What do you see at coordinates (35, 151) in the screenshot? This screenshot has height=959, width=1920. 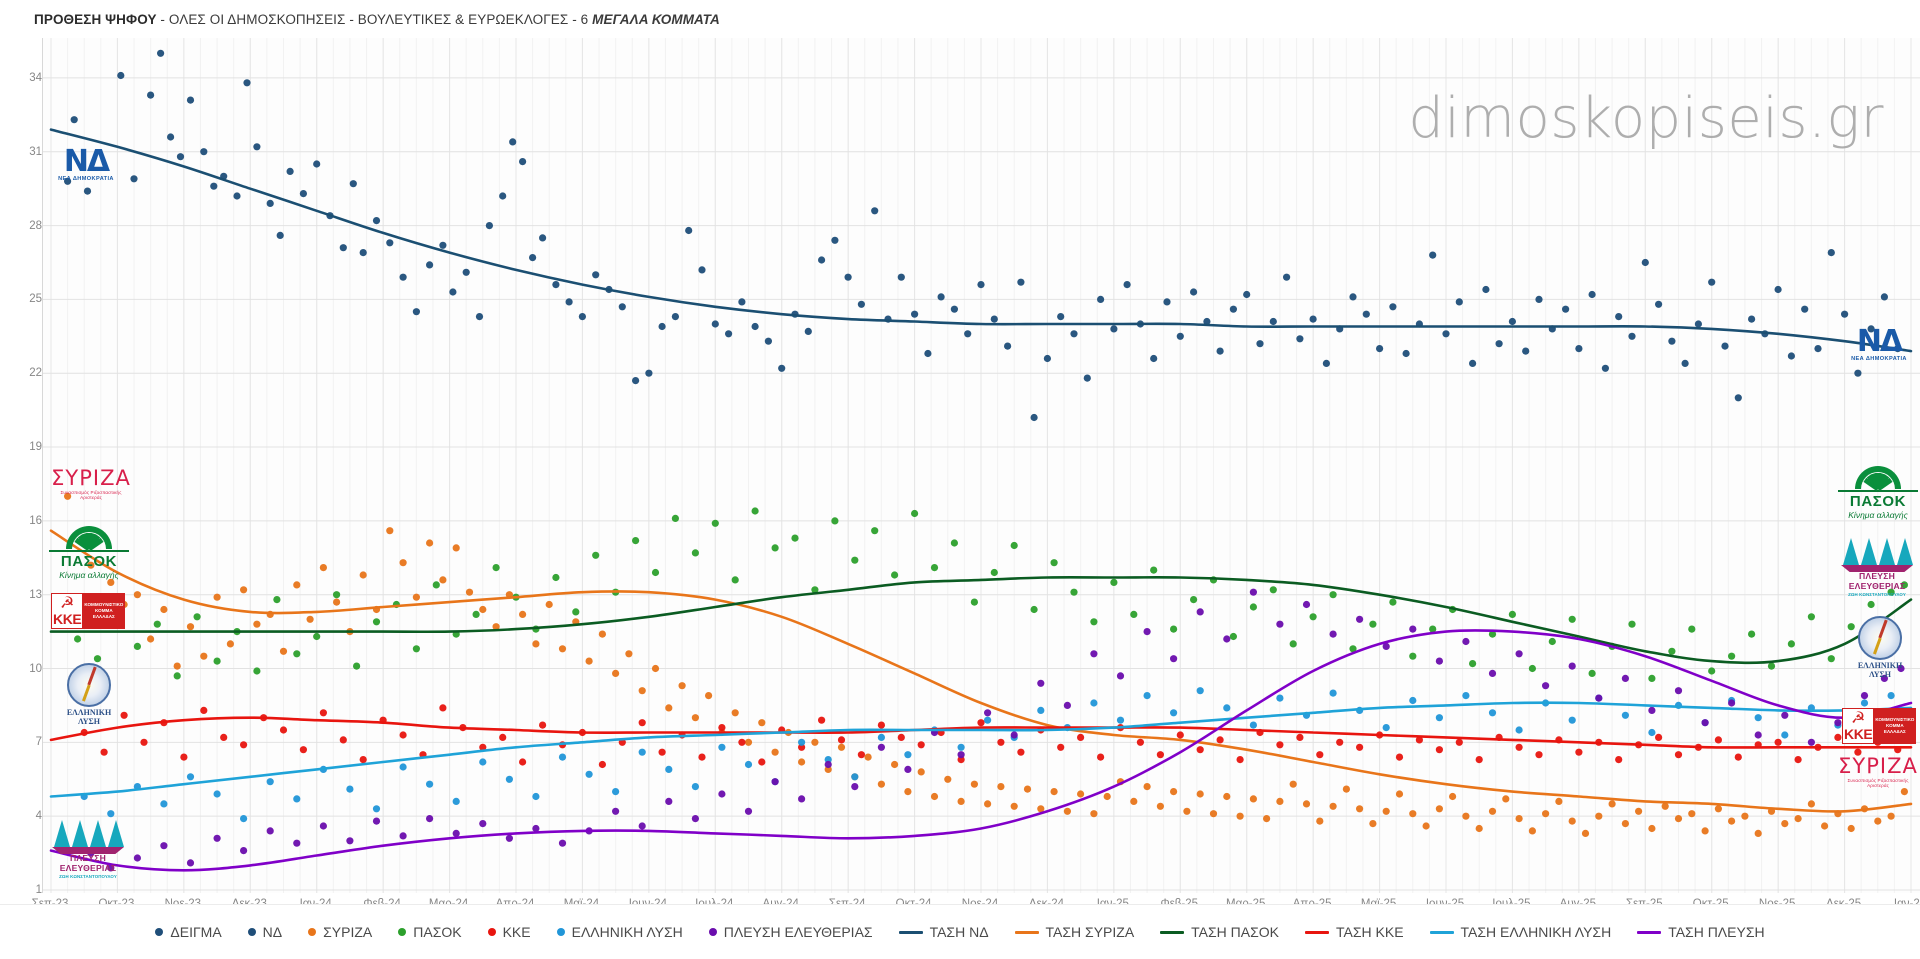 I see `y-tick-label: 31` at bounding box center [35, 151].